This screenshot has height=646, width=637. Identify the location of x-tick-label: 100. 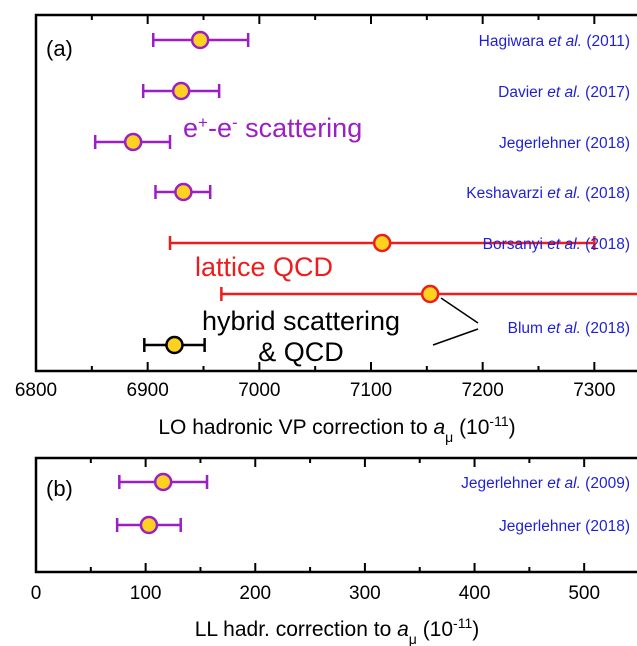
(146, 593).